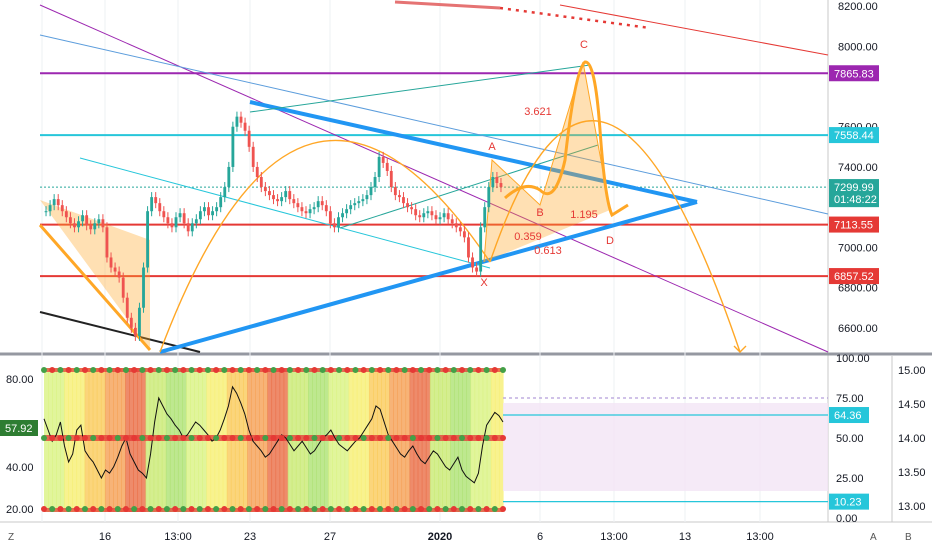 The image size is (932, 550). Describe the element at coordinates (908, 537) in the screenshot. I see `b-label: B` at that location.